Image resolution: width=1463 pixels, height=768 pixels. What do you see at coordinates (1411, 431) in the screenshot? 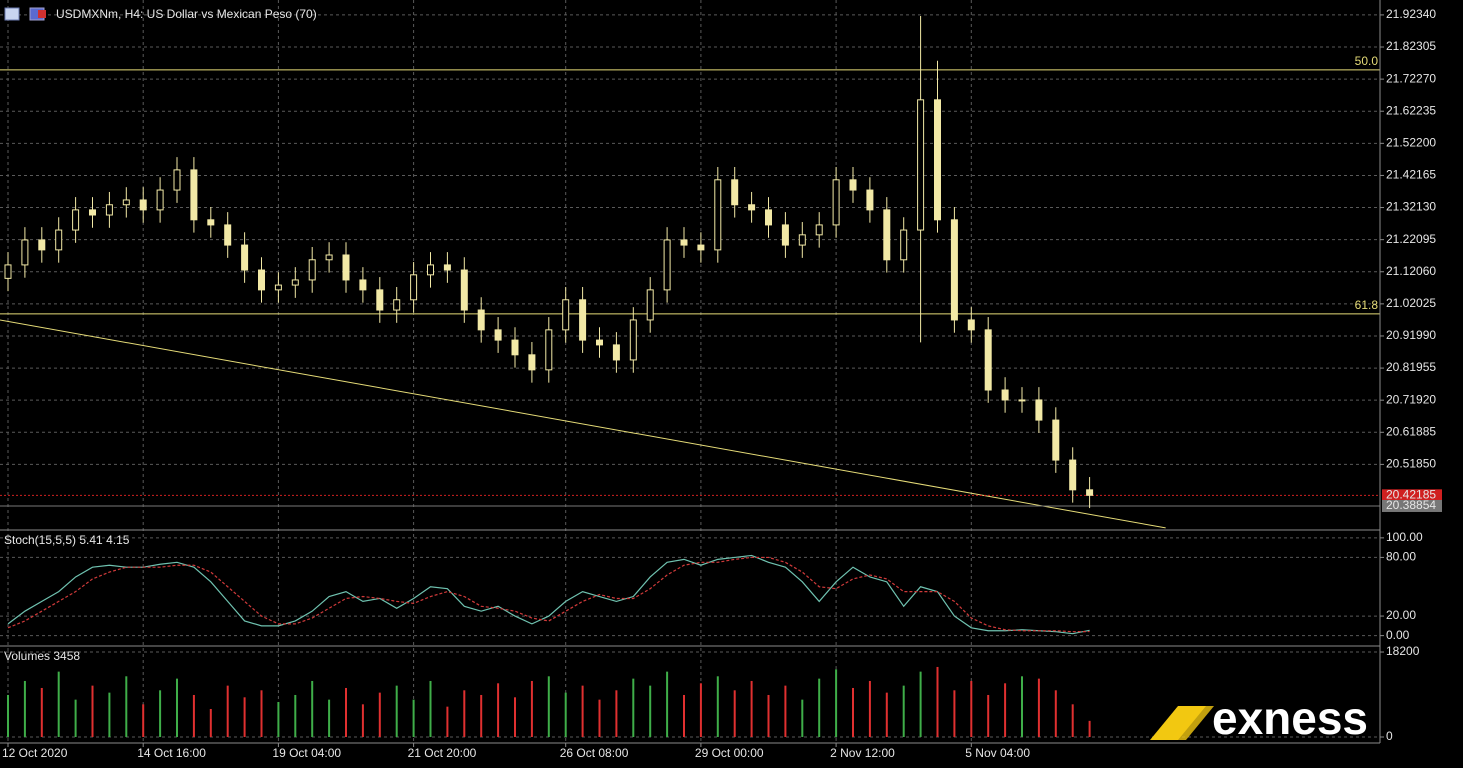
I see `y-tick-label: 20.61885` at bounding box center [1411, 431].